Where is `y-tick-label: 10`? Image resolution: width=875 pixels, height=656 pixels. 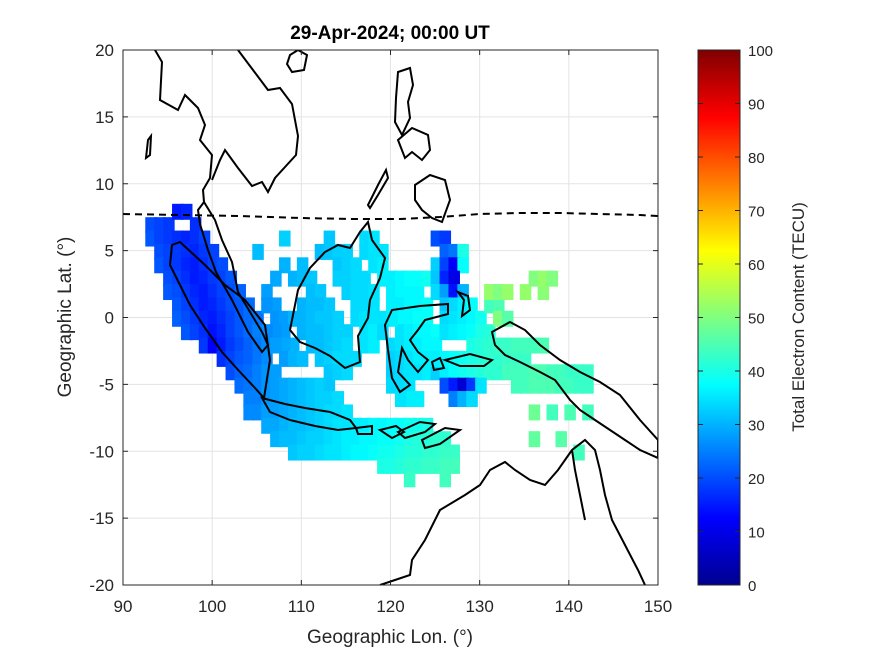 y-tick-label: 10 is located at coordinates (104, 184).